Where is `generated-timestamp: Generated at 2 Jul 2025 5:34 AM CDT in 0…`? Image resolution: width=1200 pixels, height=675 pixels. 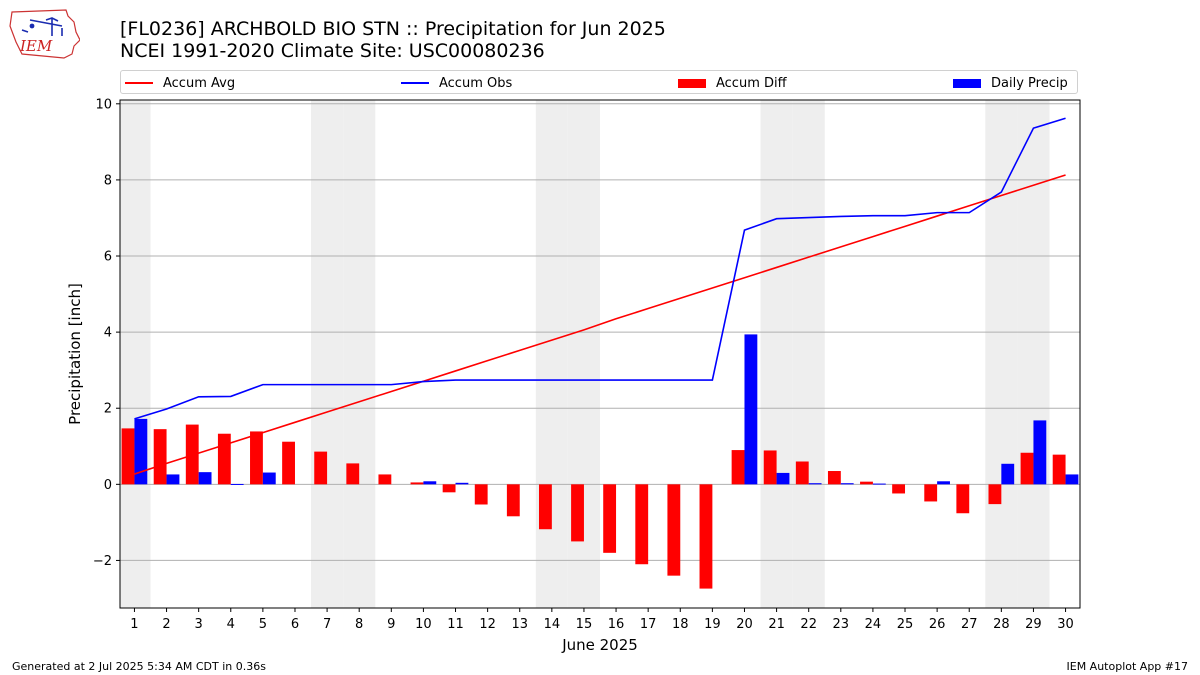 generated-timestamp: Generated at 2 Jul 2025 5:34 AM CDT in 0… is located at coordinates (139, 666).